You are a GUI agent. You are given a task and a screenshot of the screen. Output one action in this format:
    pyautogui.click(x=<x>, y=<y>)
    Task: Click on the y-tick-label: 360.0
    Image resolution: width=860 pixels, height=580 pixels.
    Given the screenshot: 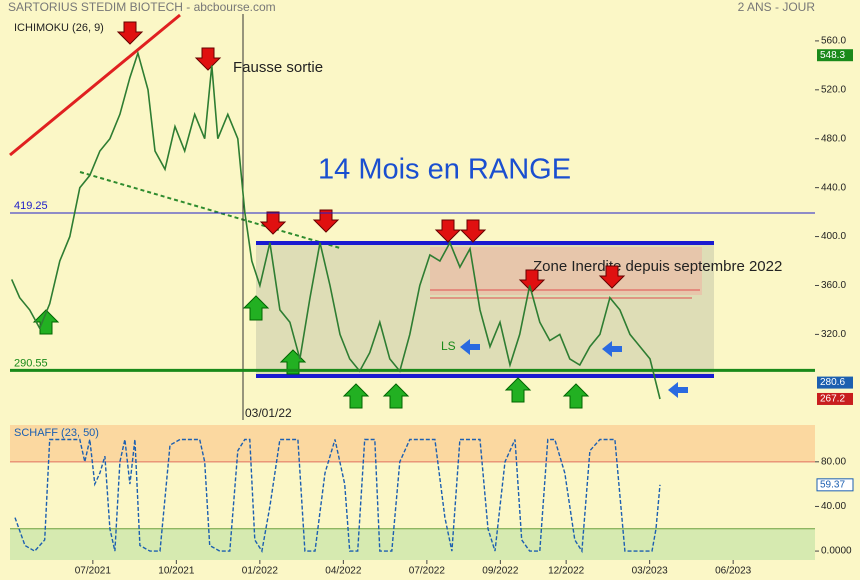 What is the action you would take?
    pyautogui.click(x=833, y=285)
    